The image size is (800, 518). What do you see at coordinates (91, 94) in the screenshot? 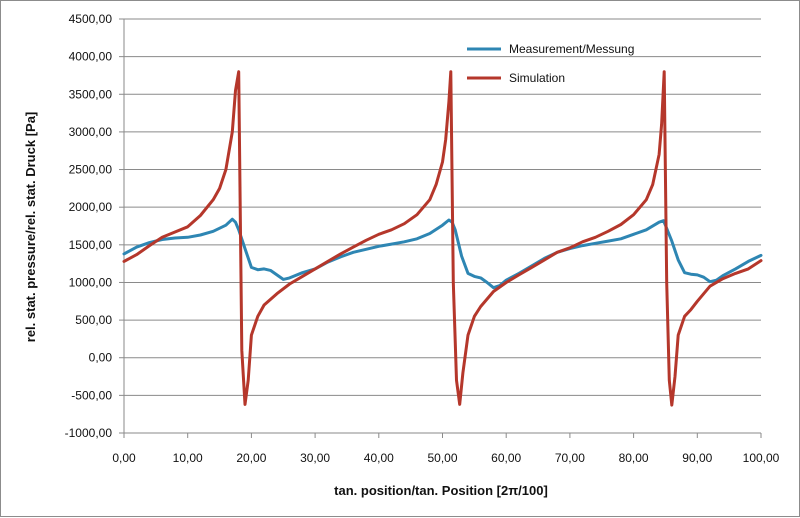
I see `y-tick-label: 3500,00` at bounding box center [91, 94].